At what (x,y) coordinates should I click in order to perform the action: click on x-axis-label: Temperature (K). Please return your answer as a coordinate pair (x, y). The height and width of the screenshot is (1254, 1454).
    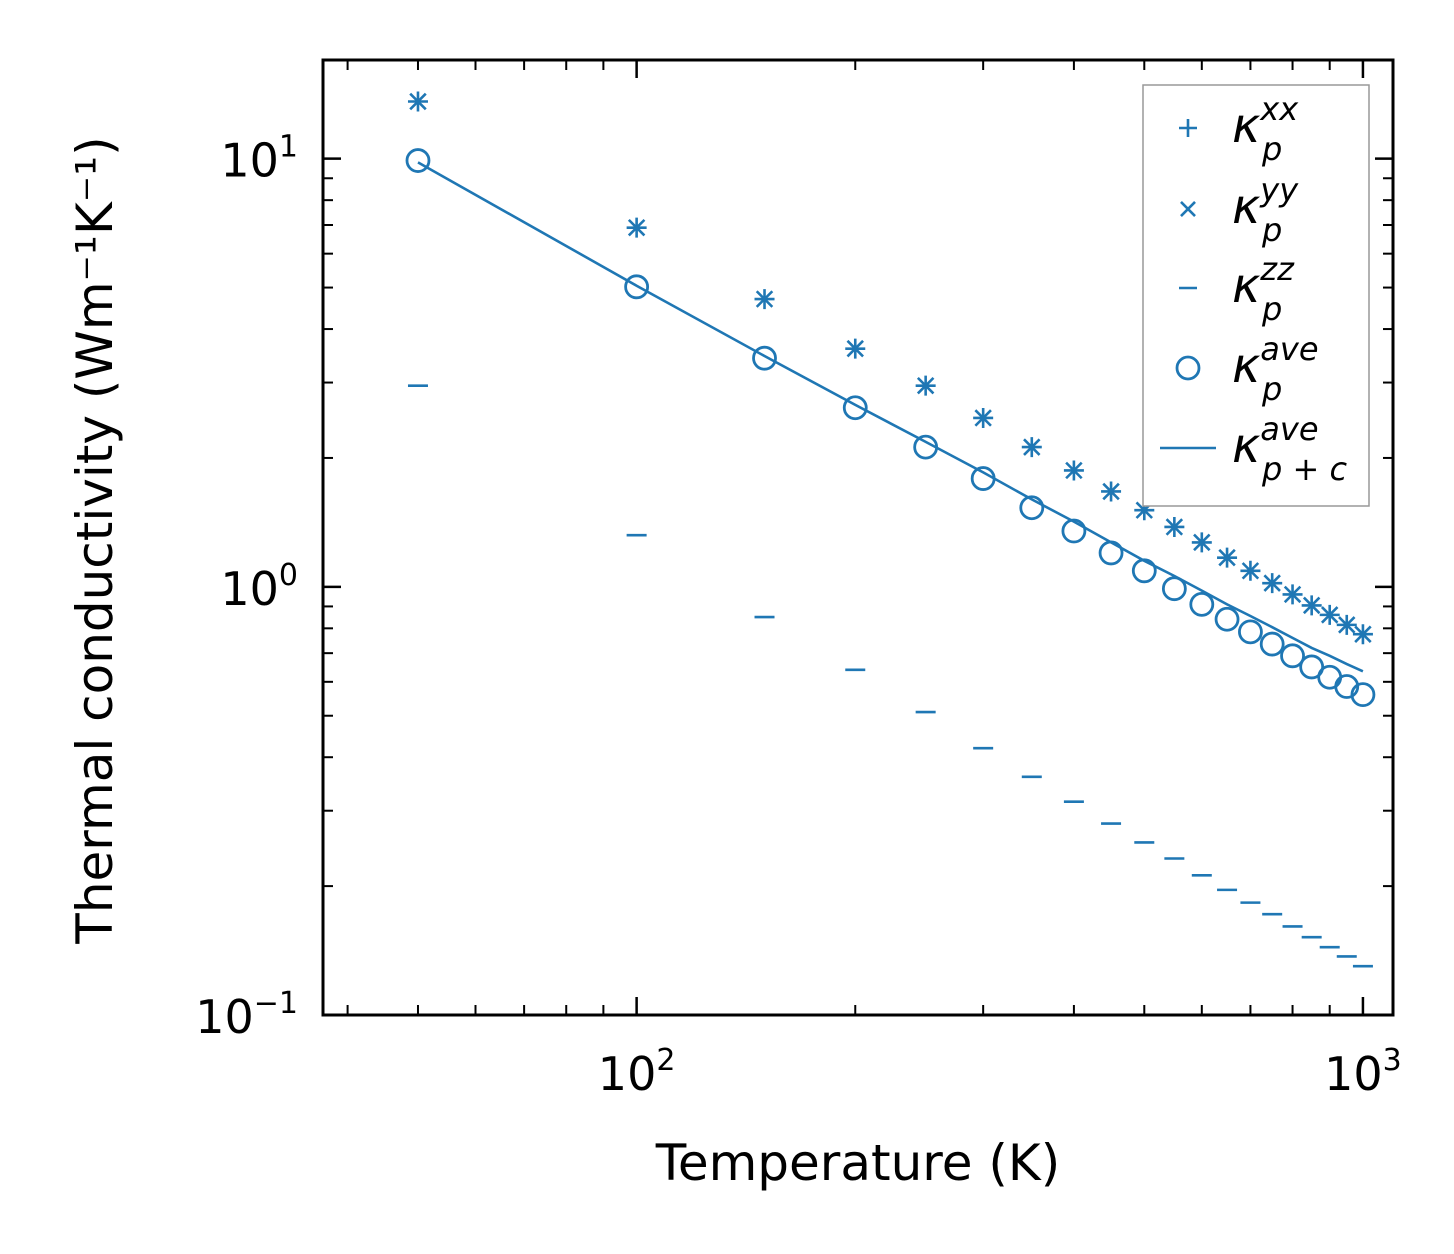
    Looking at the image, I should click on (857, 1163).